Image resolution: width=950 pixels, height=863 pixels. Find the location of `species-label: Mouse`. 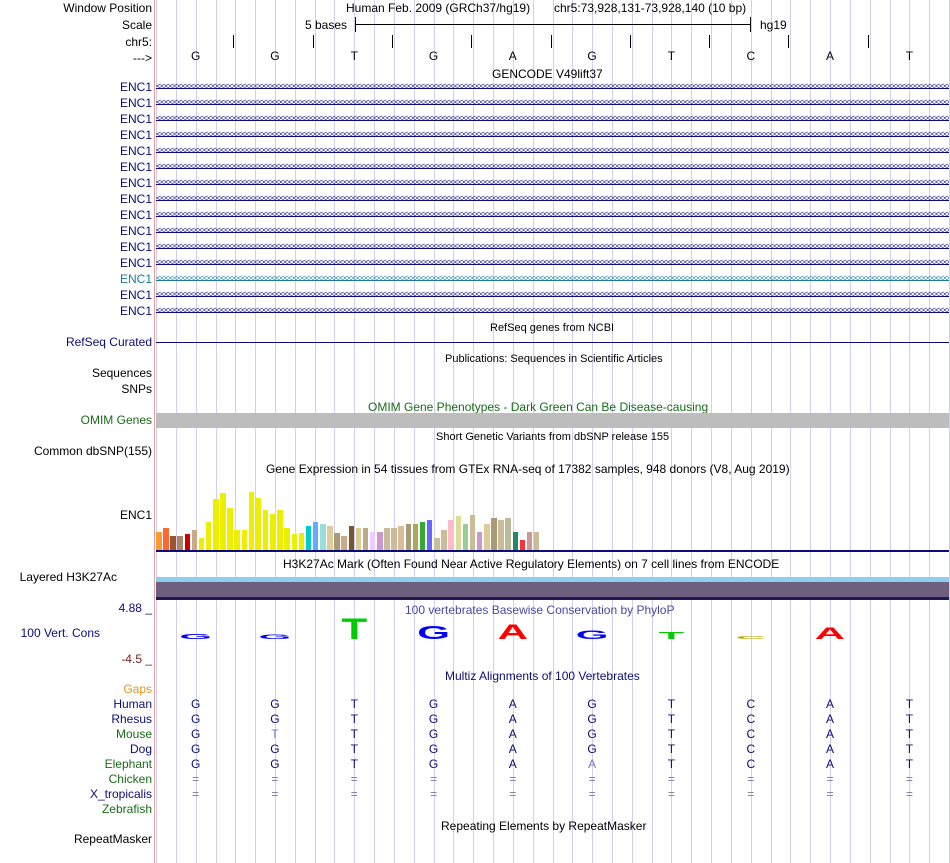

species-label: Mouse is located at coordinates (133, 734).